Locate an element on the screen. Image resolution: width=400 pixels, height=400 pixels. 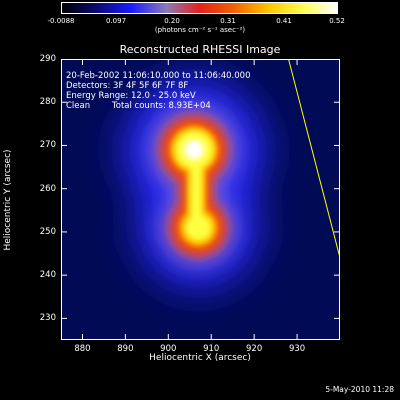
total-counts-text: Total counts: 8.93E+04 is located at coordinates (161, 106).